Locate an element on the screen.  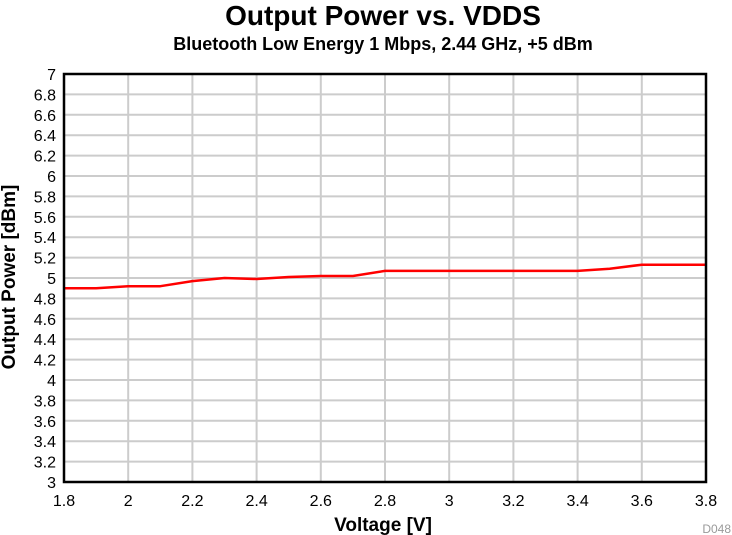
y-axis-label: Output Power [dBm] is located at coordinates (10, 277).